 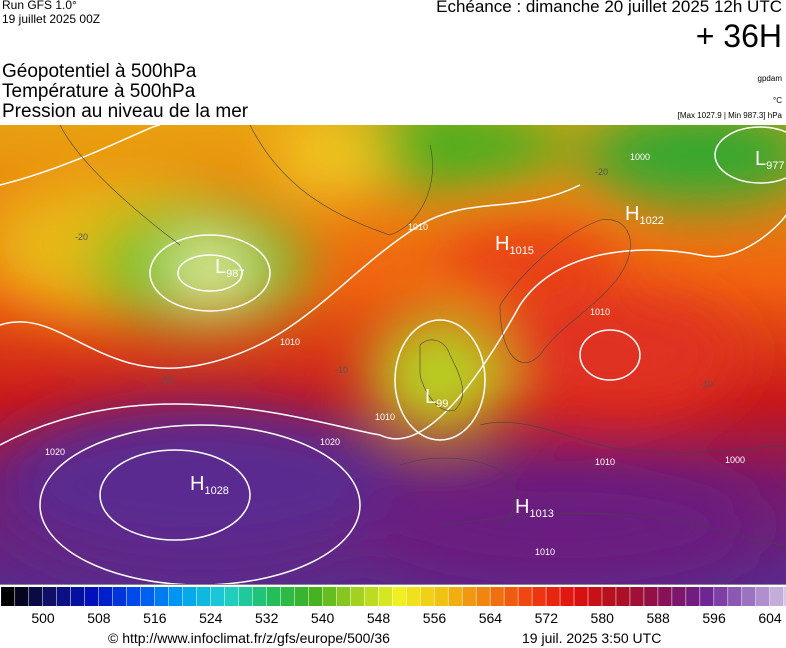 What do you see at coordinates (267, 618) in the screenshot?
I see `colorbar-tick-label: 532` at bounding box center [267, 618].